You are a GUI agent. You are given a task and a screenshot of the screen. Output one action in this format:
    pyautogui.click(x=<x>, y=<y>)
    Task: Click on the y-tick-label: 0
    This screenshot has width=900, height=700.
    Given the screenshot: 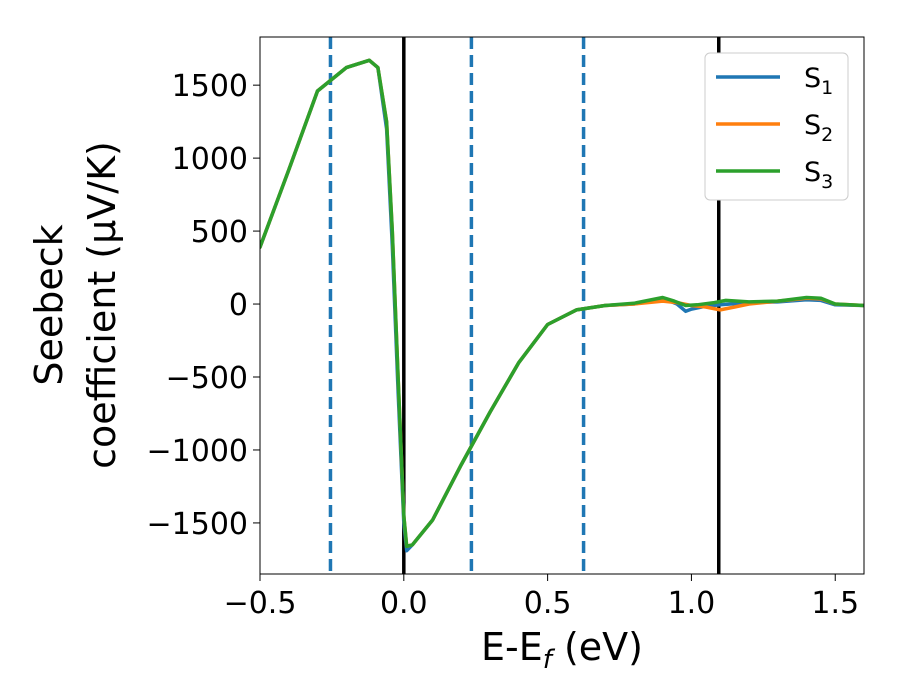 What is the action you would take?
    pyautogui.click(x=238, y=305)
    